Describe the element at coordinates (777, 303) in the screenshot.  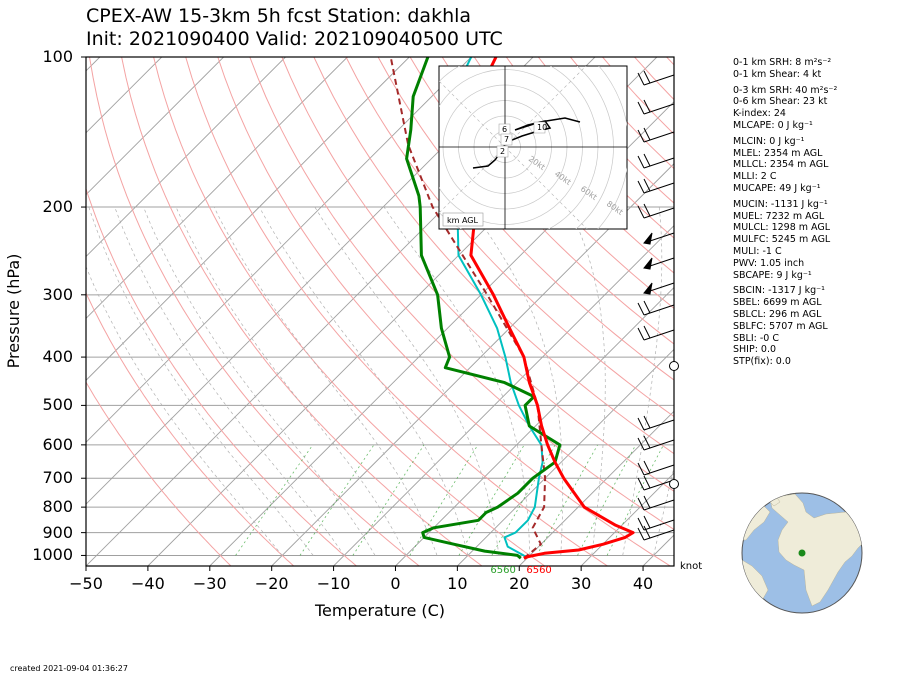
I see `stat-line: SBEL: 6699 m AGL` at that location.